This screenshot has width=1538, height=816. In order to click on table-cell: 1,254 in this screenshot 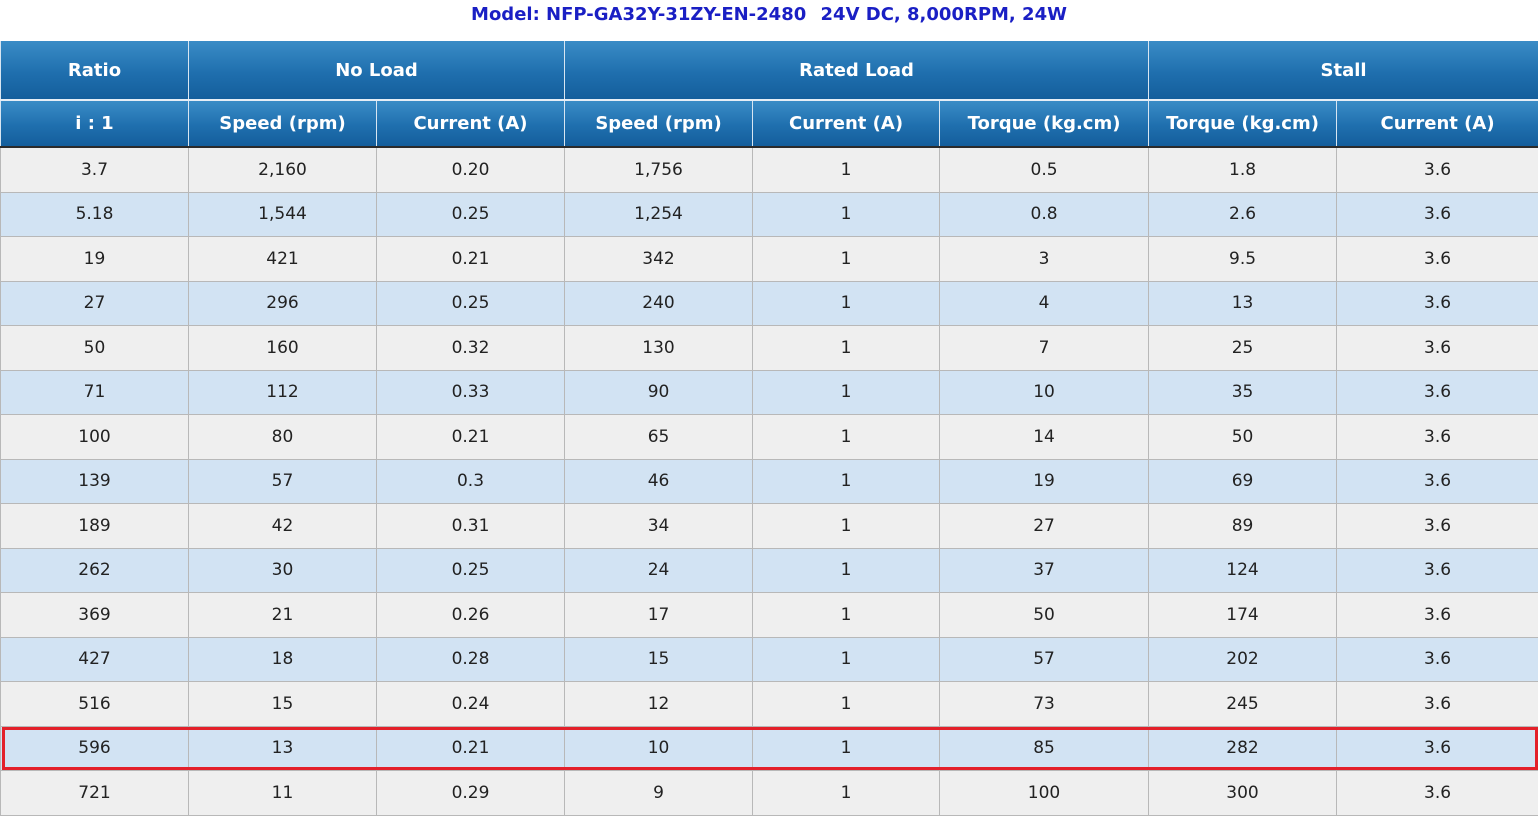, I will do `click(659, 214)`.